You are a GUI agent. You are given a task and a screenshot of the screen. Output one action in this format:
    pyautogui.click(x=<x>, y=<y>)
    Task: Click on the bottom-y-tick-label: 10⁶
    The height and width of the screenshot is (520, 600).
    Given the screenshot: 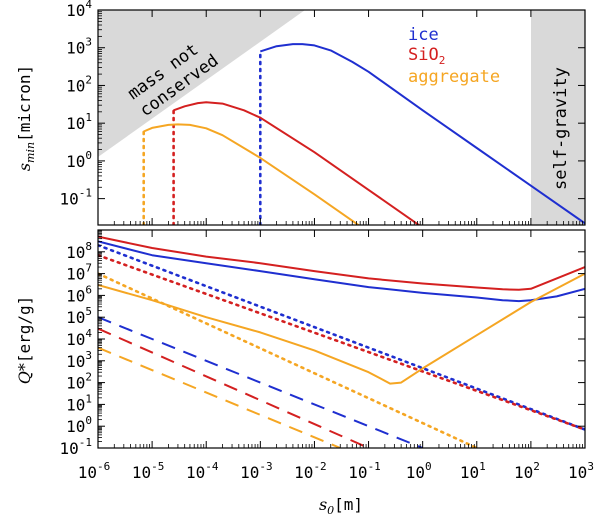 What is the action you would take?
    pyautogui.click(x=79, y=294)
    